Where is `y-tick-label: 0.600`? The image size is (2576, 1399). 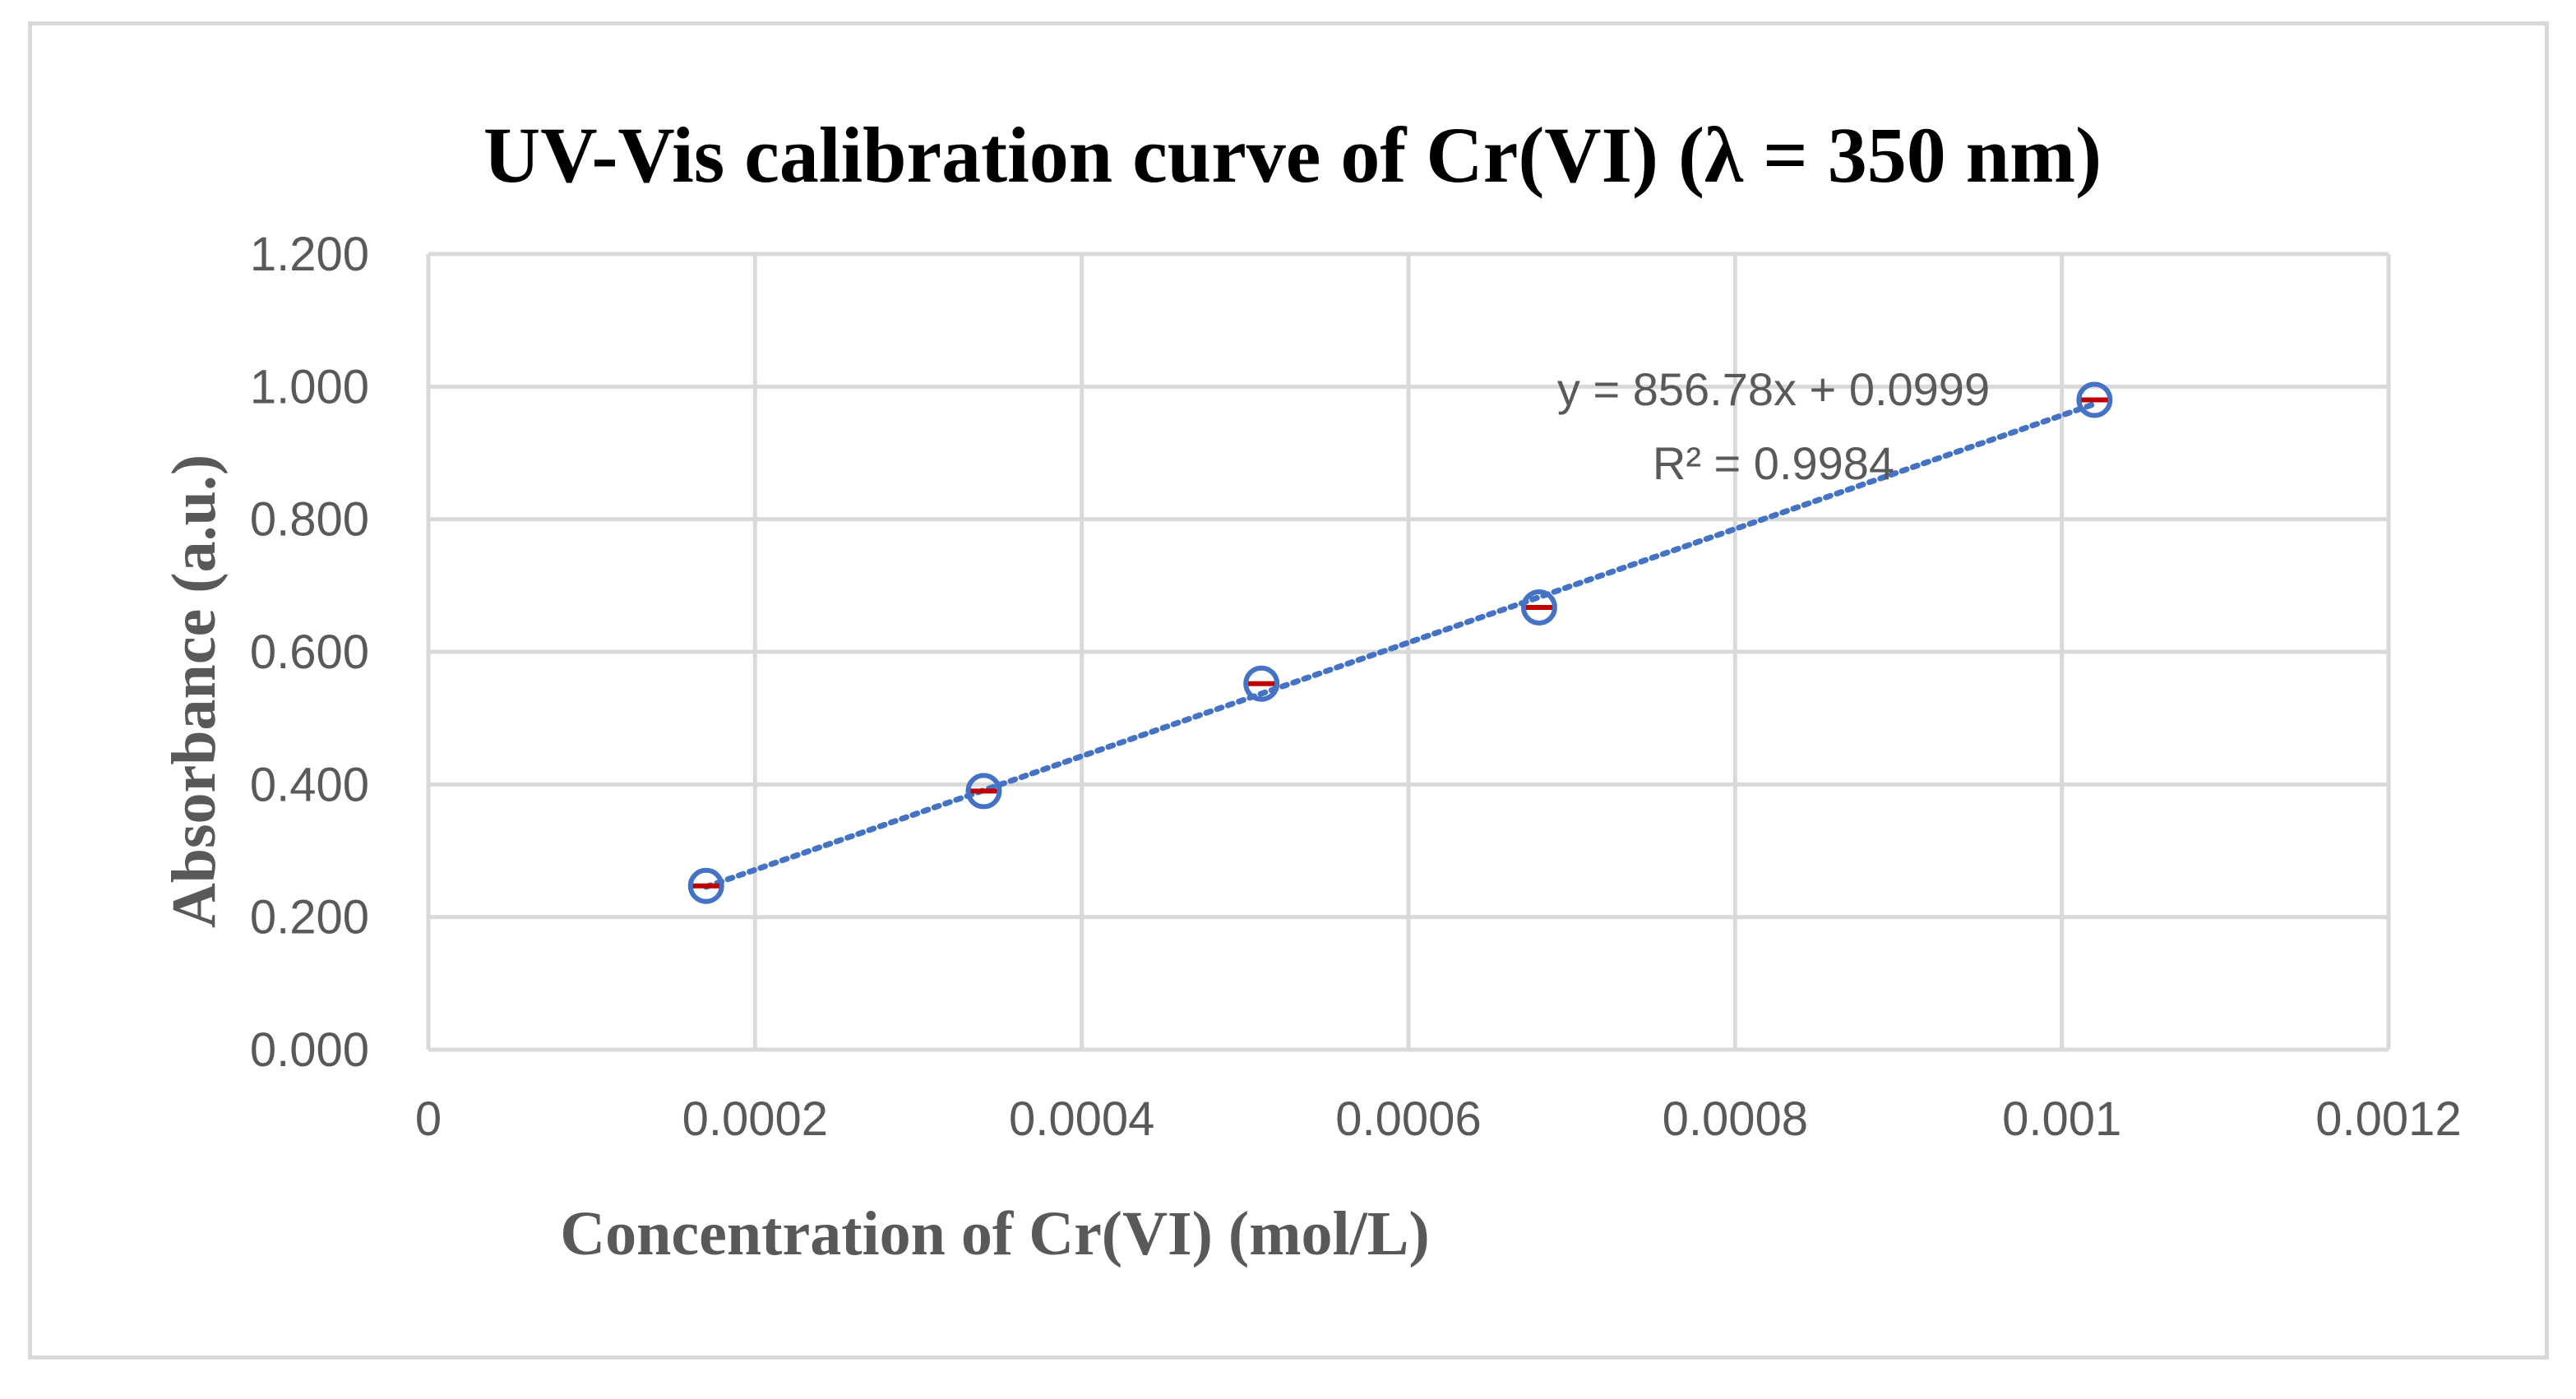 y-tick-label: 0.600 is located at coordinates (309, 652).